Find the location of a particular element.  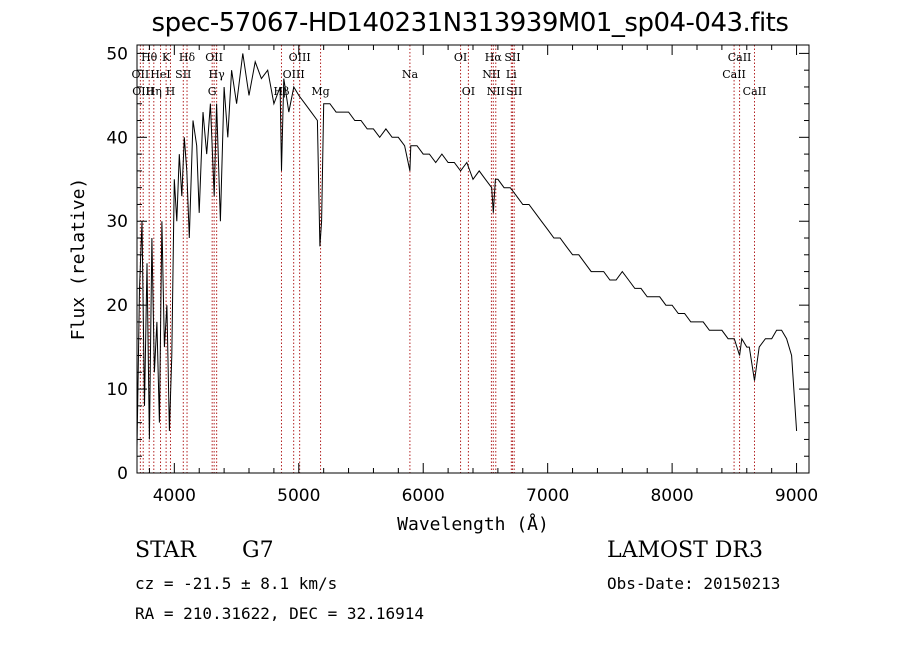

y-tick-label: 50 is located at coordinates (117, 54).